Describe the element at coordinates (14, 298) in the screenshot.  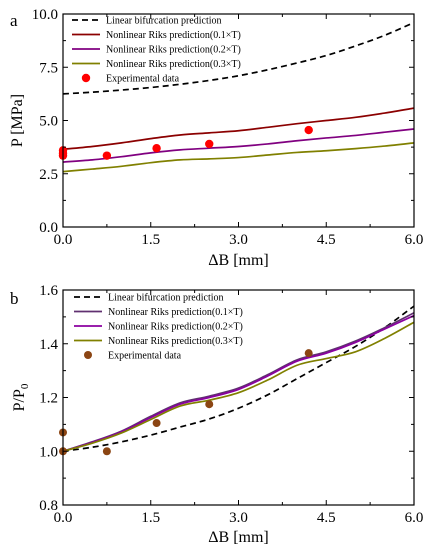
I see `panel-label: b` at that location.